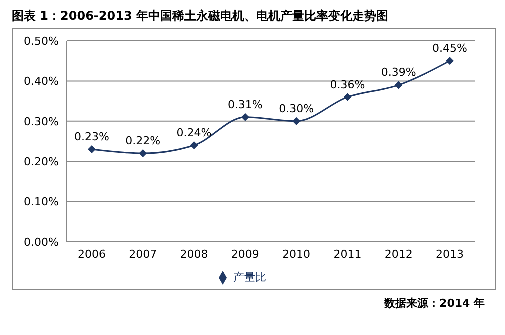 The width and height of the screenshot is (505, 335). What do you see at coordinates (450, 254) in the screenshot?
I see `x-tick-label: 2013` at bounding box center [450, 254].